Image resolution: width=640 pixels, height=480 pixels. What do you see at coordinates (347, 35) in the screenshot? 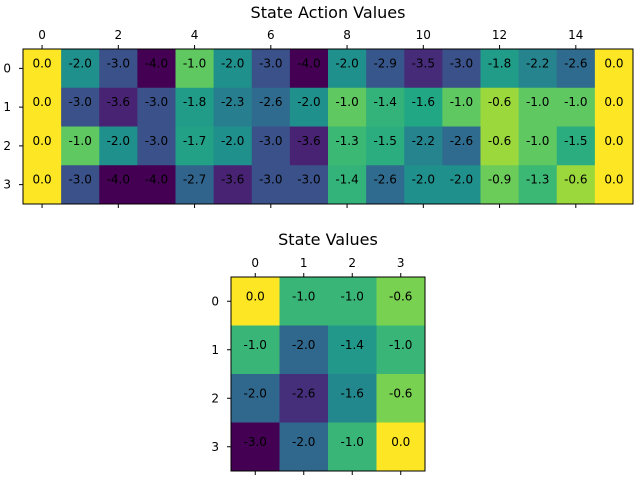
I see `x-tick-label: 8` at bounding box center [347, 35].